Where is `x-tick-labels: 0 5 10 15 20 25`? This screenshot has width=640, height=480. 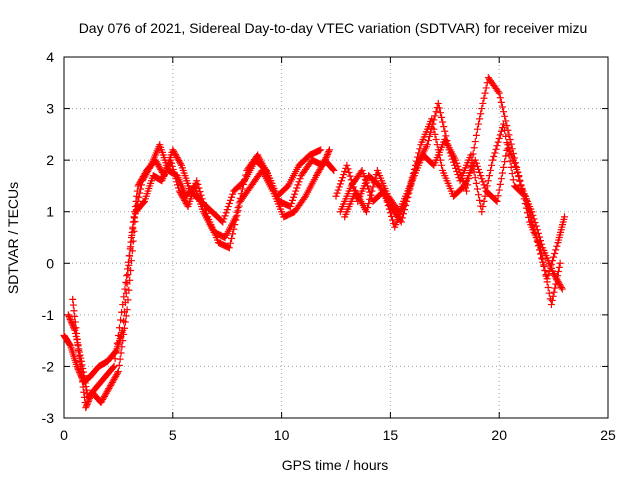 x-tick-labels: 0 5 10 15 20 25 is located at coordinates (338, 435).